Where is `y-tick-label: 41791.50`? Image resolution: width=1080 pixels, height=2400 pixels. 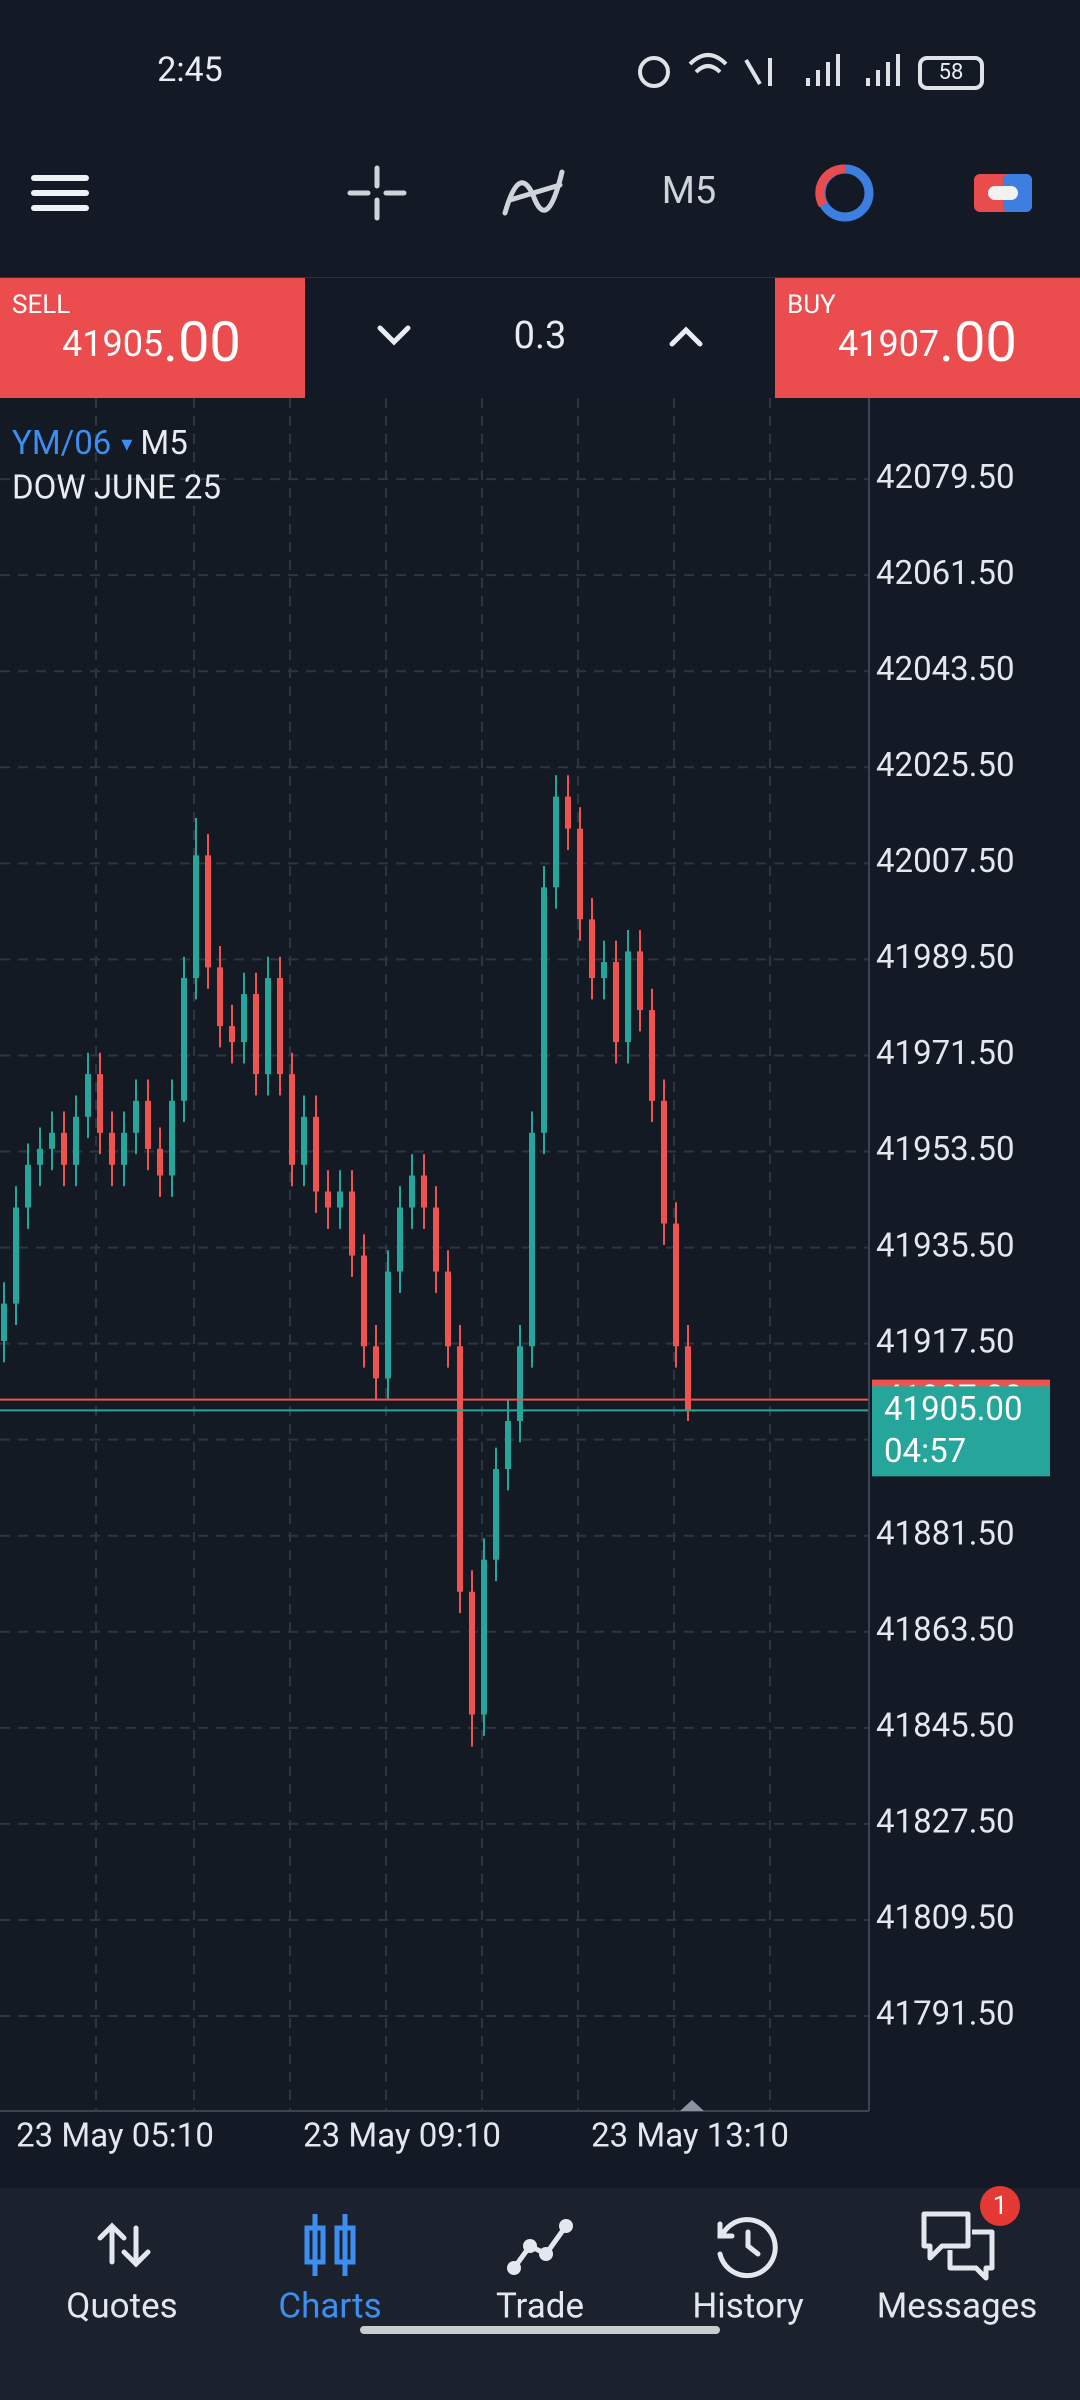 y-tick-label: 41791.50 is located at coordinates (945, 2014).